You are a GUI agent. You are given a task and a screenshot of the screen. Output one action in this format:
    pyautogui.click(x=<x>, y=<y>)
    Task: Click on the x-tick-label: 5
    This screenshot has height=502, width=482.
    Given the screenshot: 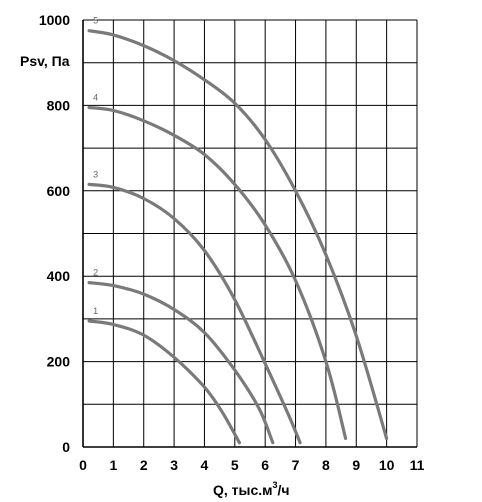 What is the action you would take?
    pyautogui.click(x=235, y=465)
    